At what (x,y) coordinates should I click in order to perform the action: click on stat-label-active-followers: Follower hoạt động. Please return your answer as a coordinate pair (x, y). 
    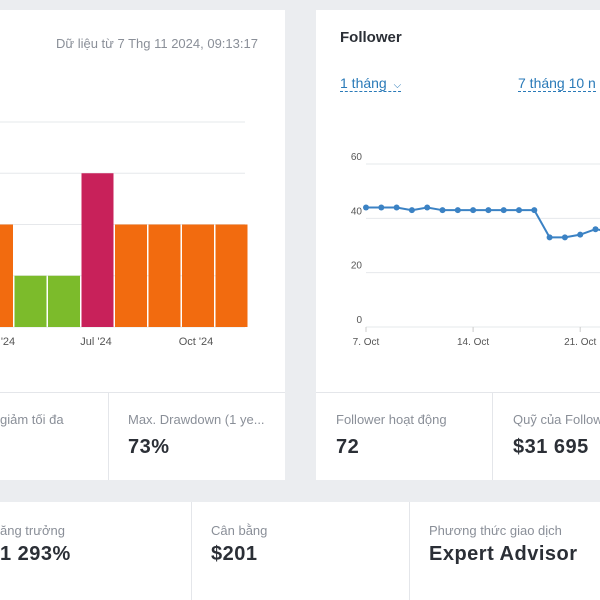
    Looking at the image, I should click on (391, 419).